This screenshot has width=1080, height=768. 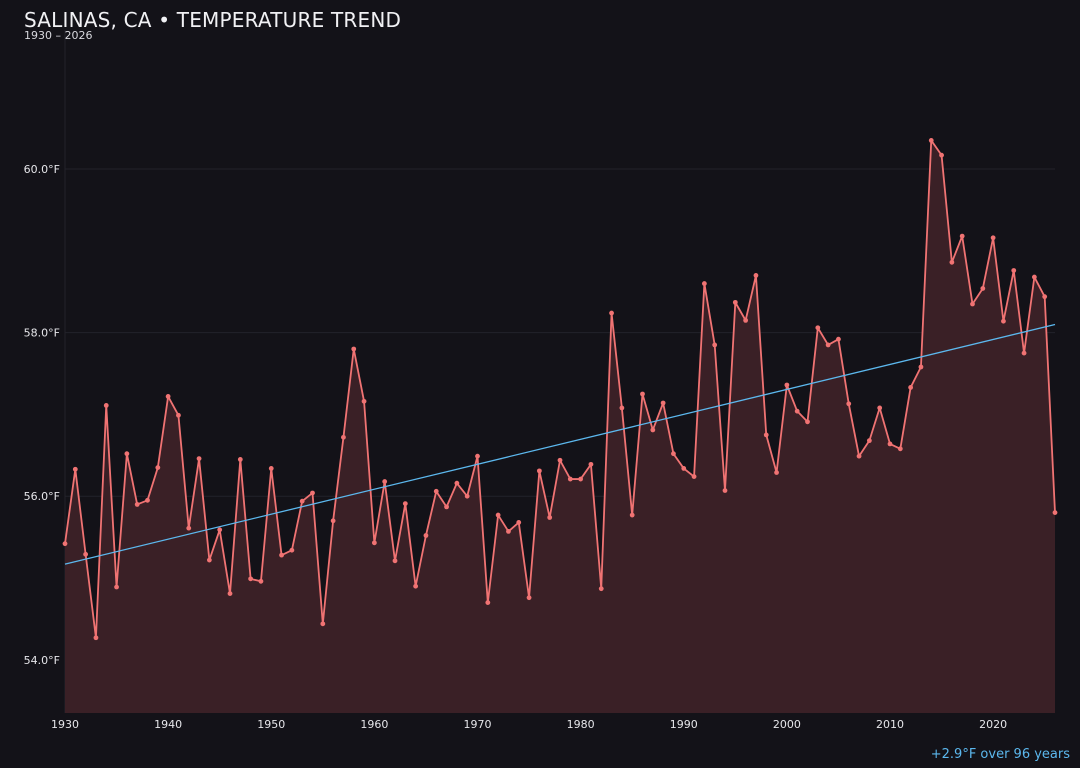 I want to click on y-tick-label: 54.0°F, so click(x=42, y=660).